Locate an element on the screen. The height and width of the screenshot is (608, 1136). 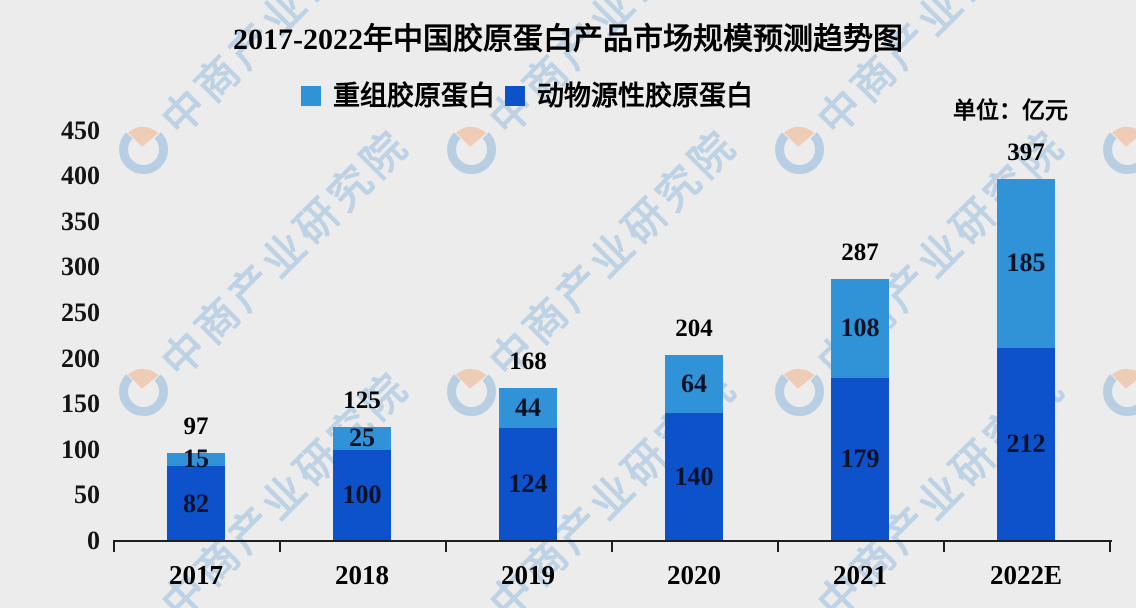
legend-item-recombinant: 重组胶原蛋白 is located at coordinates (398, 96).